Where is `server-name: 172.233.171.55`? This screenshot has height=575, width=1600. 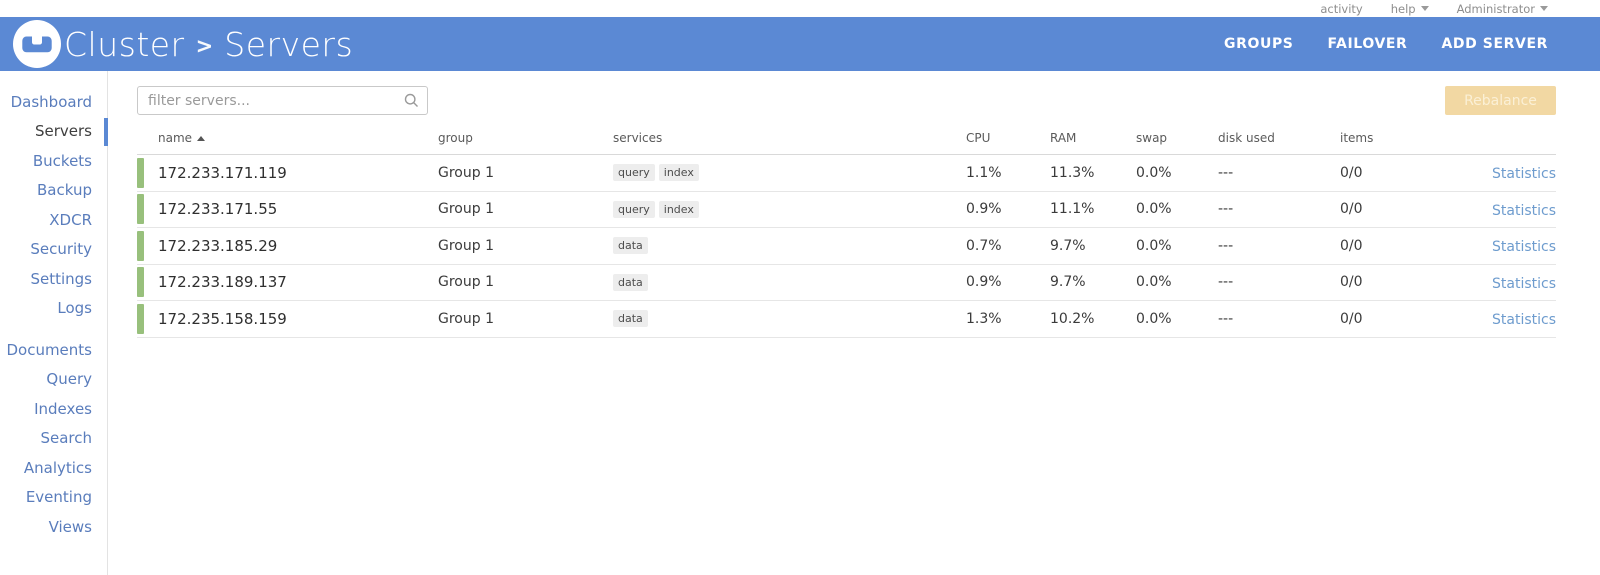
server-name: 172.233.171.55 is located at coordinates (218, 209).